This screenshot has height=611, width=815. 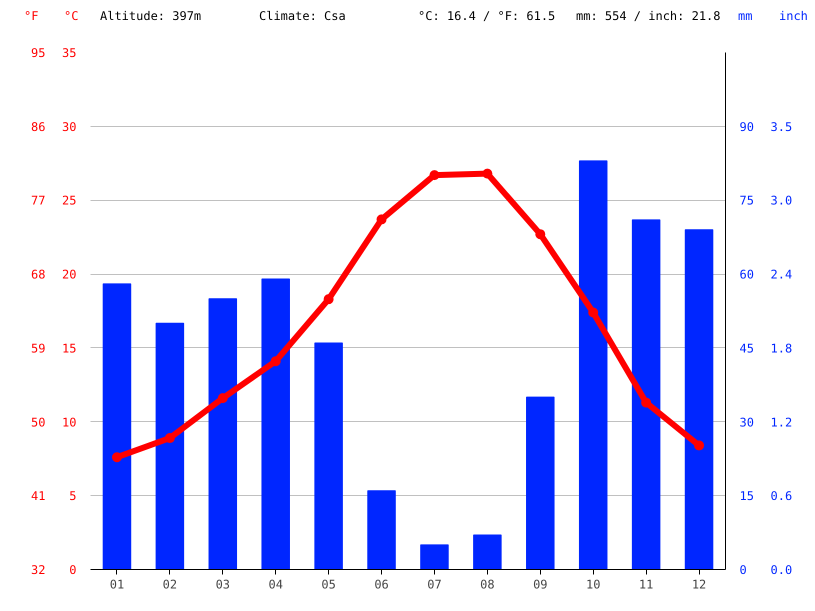 I want to click on x-tick-label: 02, so click(x=170, y=585).